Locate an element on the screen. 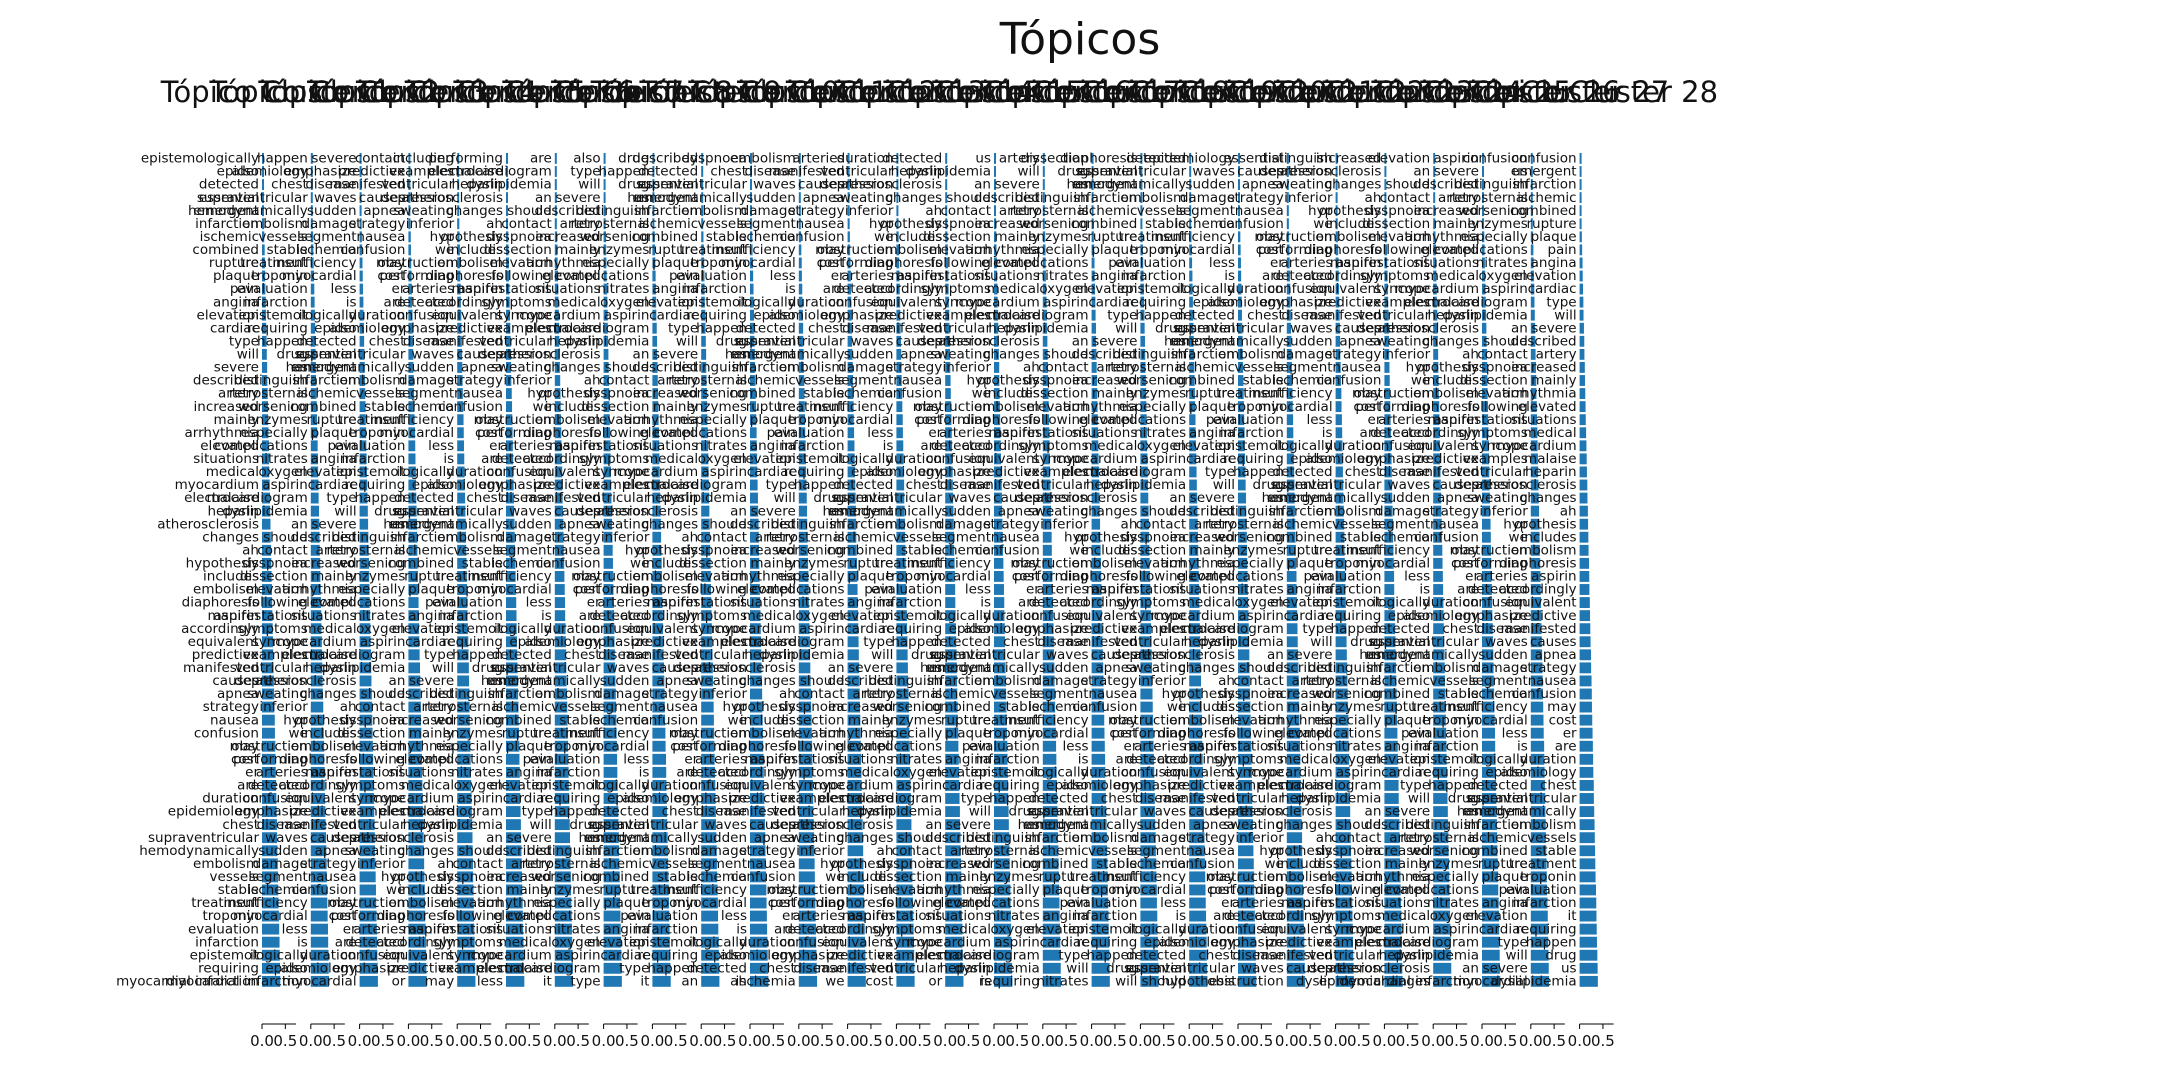 Image resolution: width=2160 pixels, height=1080 pixels. word-label: we is located at coordinates (395, 890).